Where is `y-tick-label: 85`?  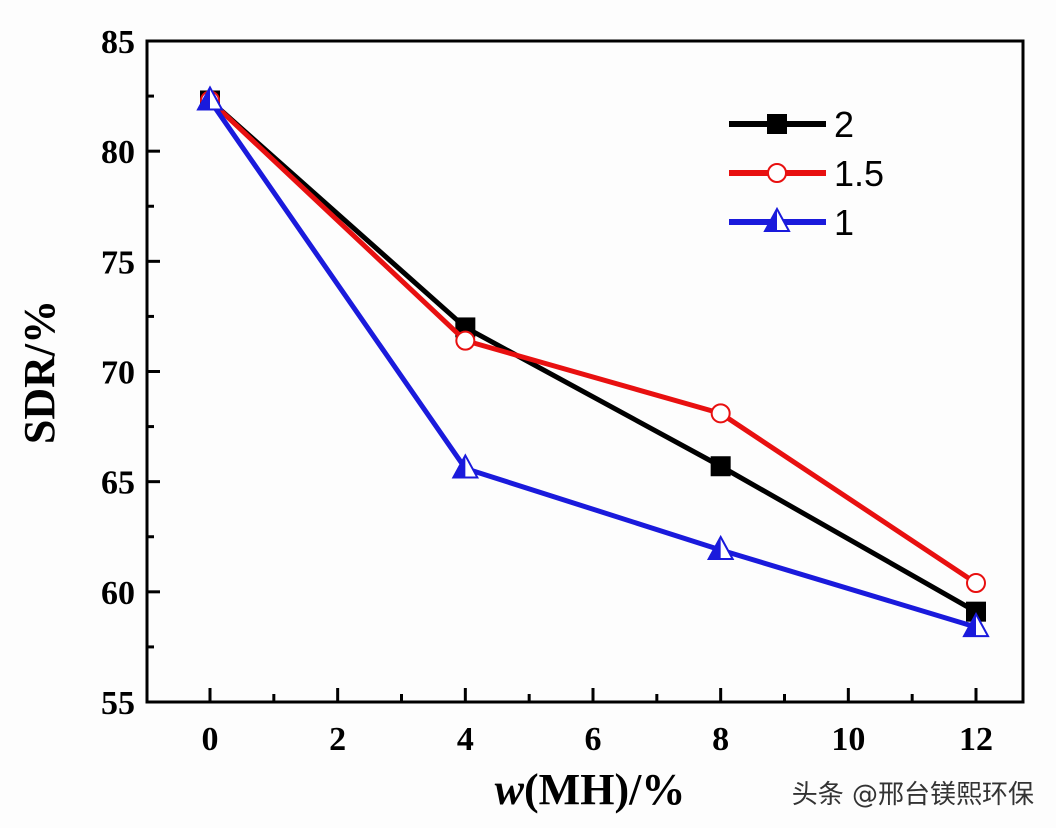 y-tick-label: 85 is located at coordinates (118, 42).